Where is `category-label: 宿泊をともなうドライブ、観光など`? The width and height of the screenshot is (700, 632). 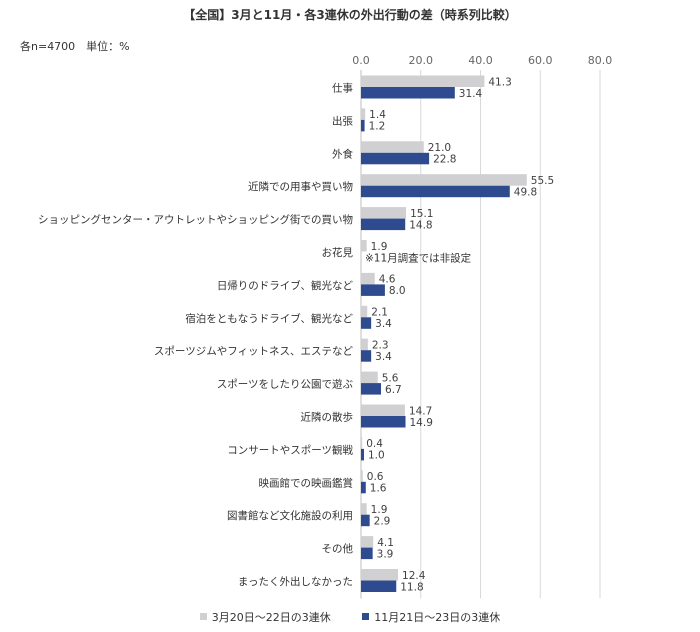 category-label: 宿泊をともなうドライブ、観光など is located at coordinates (269, 318).